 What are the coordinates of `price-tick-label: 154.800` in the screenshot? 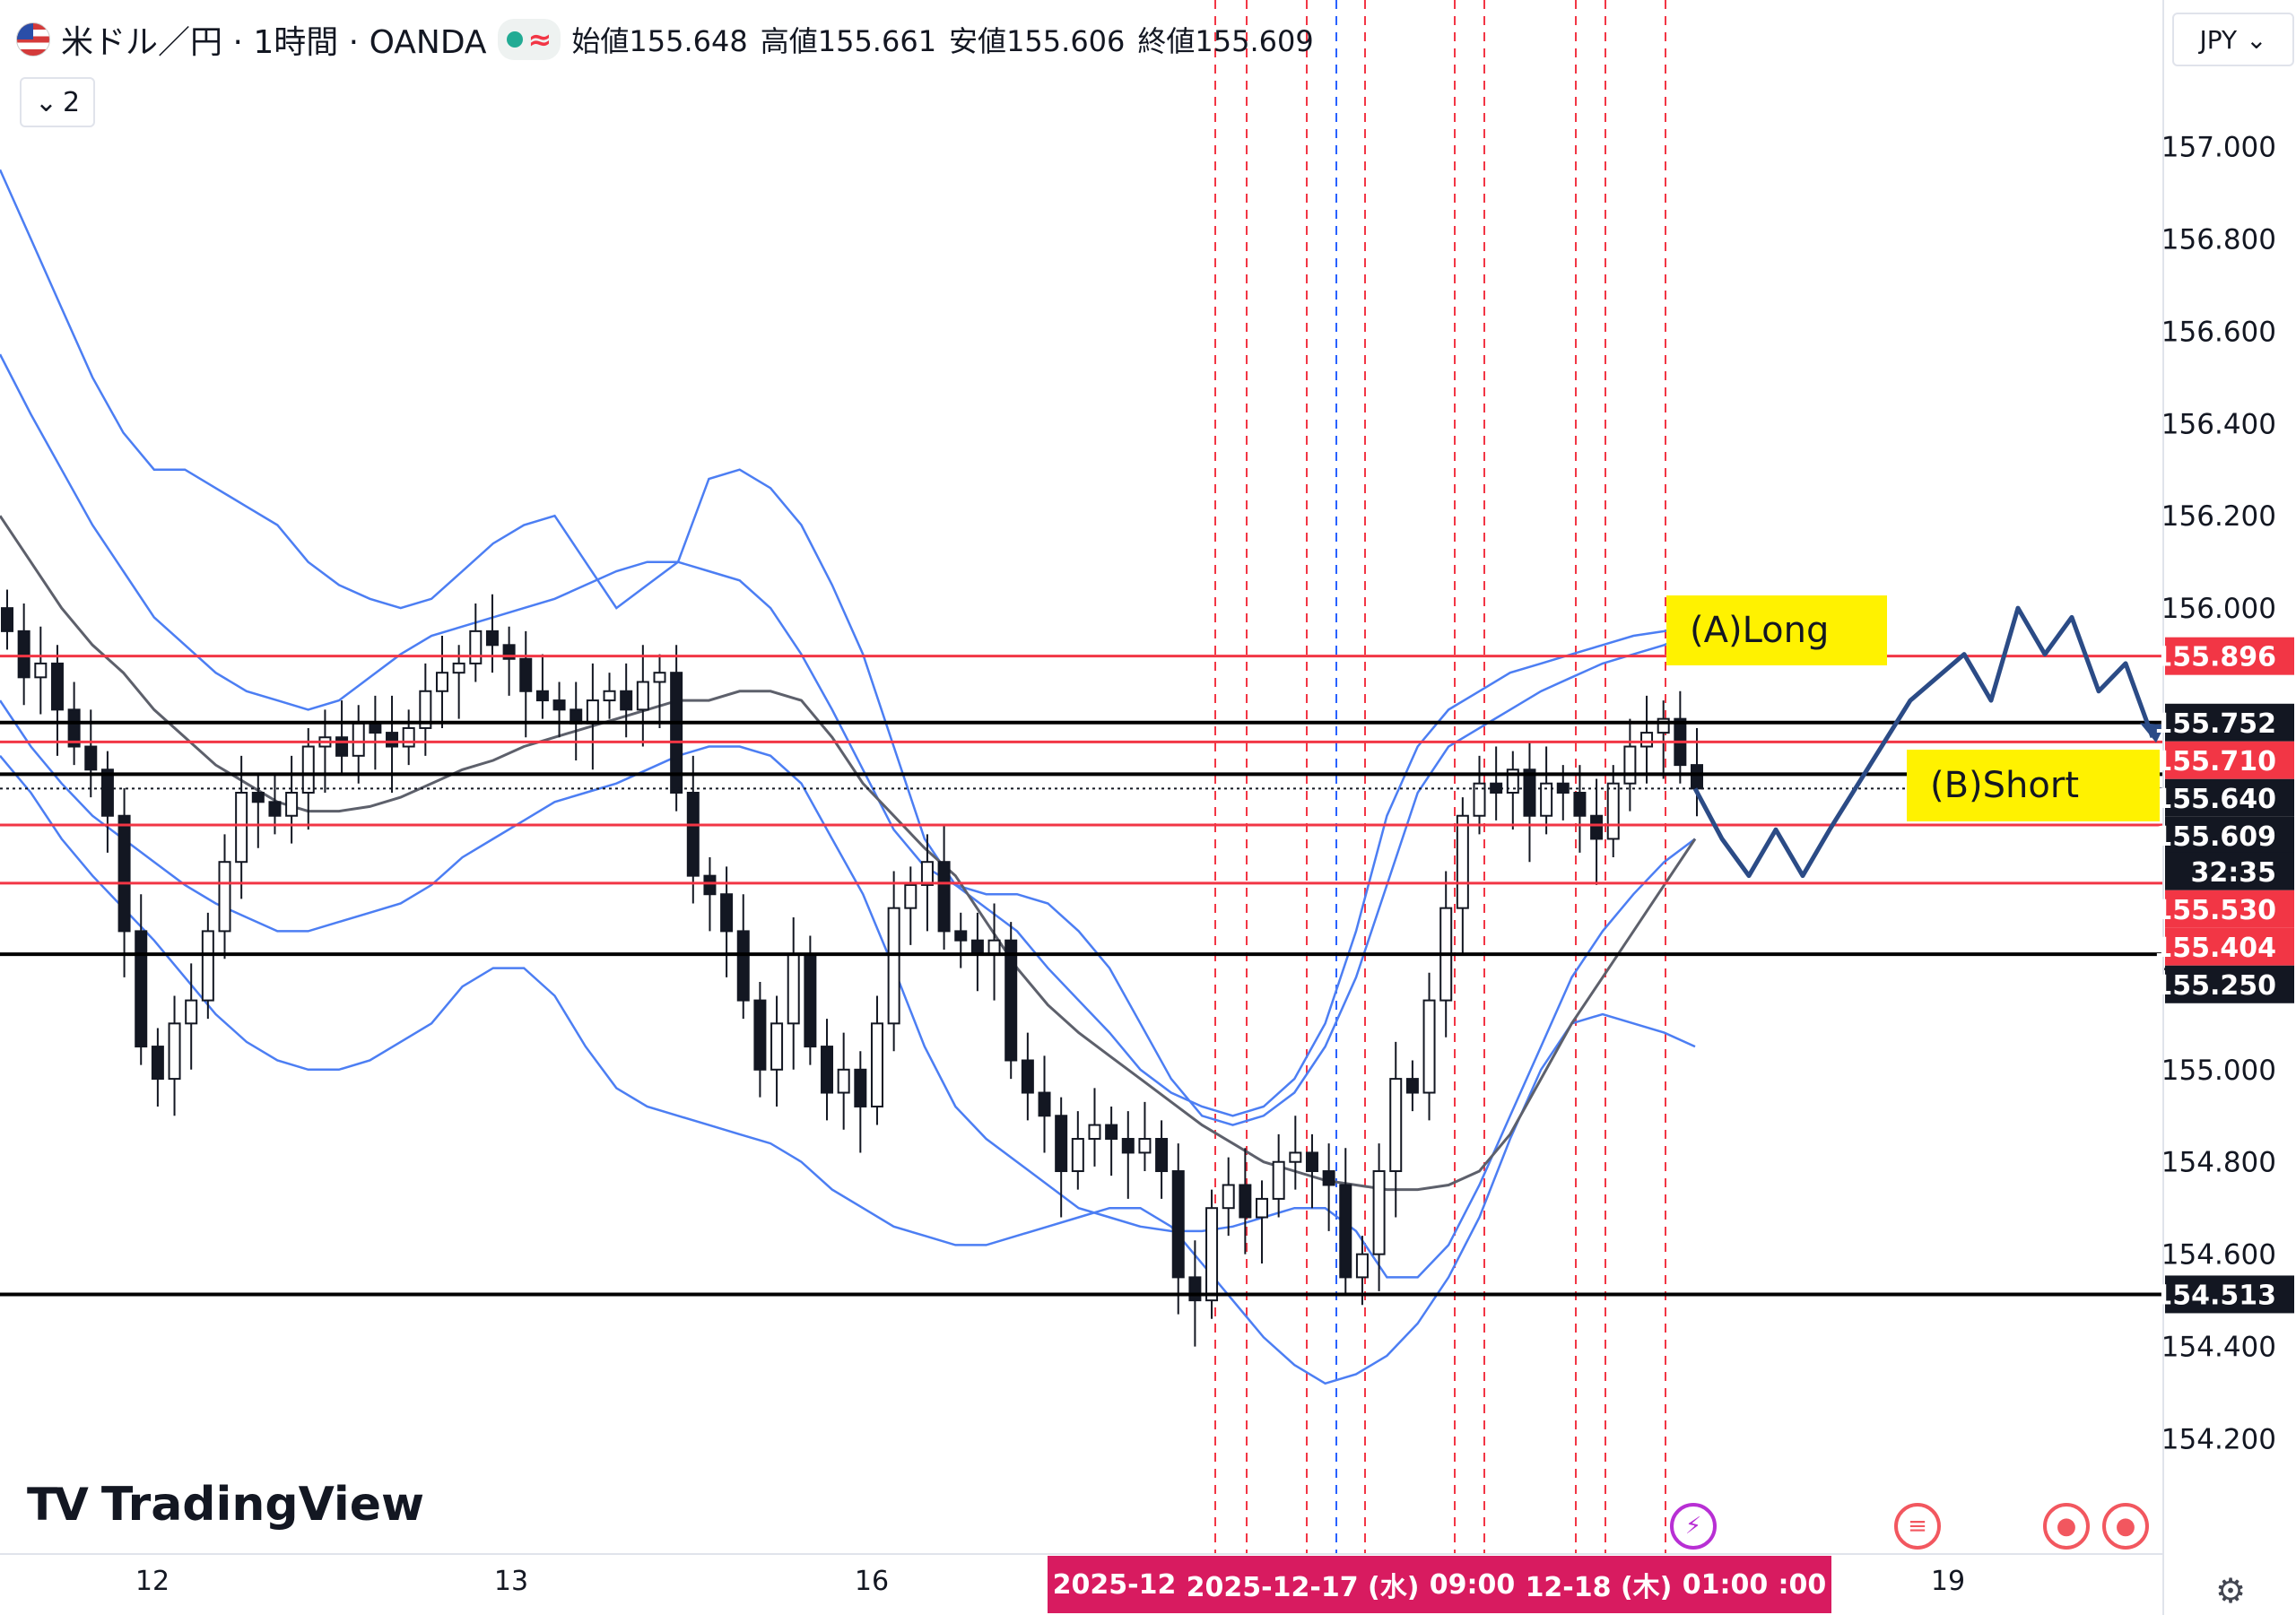 It's located at (2218, 1163).